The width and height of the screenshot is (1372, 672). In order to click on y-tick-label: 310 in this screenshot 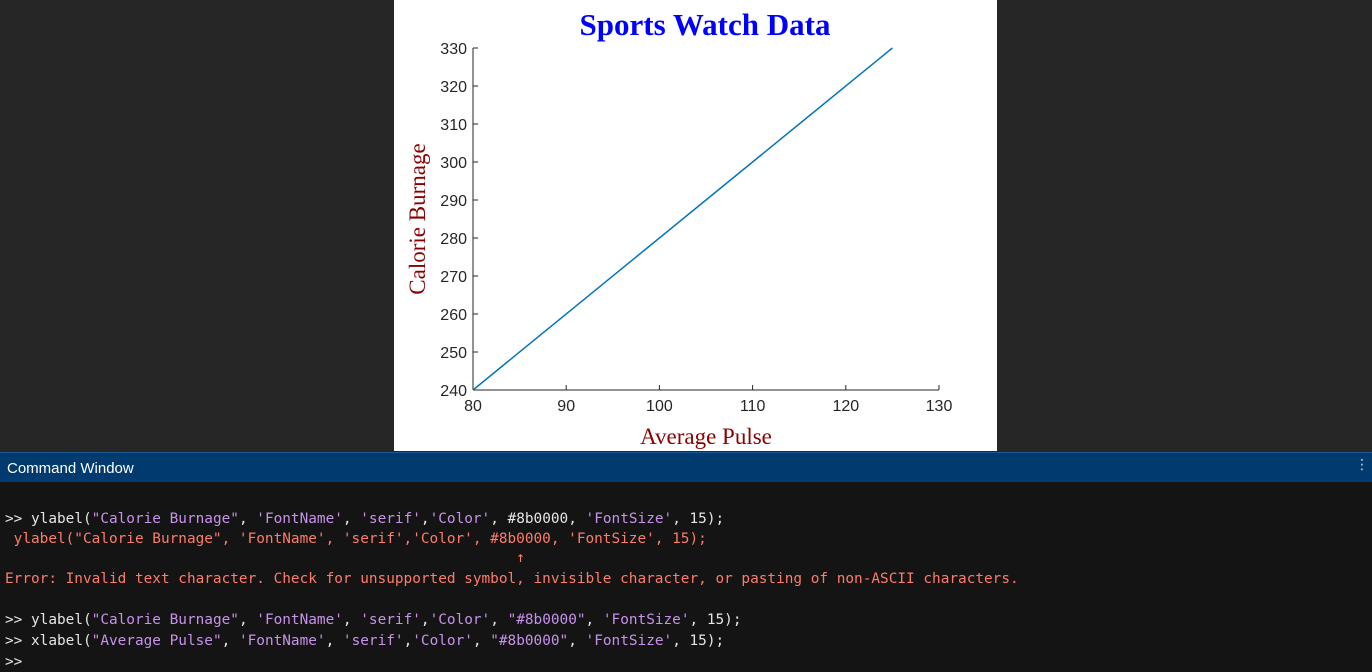, I will do `click(453, 125)`.